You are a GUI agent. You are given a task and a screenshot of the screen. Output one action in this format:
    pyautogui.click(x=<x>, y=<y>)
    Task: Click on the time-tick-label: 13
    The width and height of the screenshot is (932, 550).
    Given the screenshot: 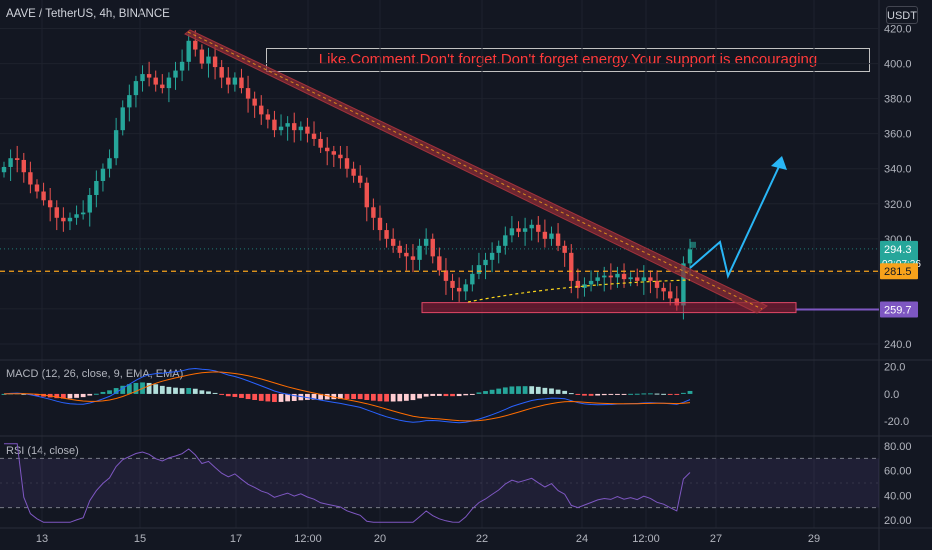 What is the action you would take?
    pyautogui.click(x=42, y=539)
    